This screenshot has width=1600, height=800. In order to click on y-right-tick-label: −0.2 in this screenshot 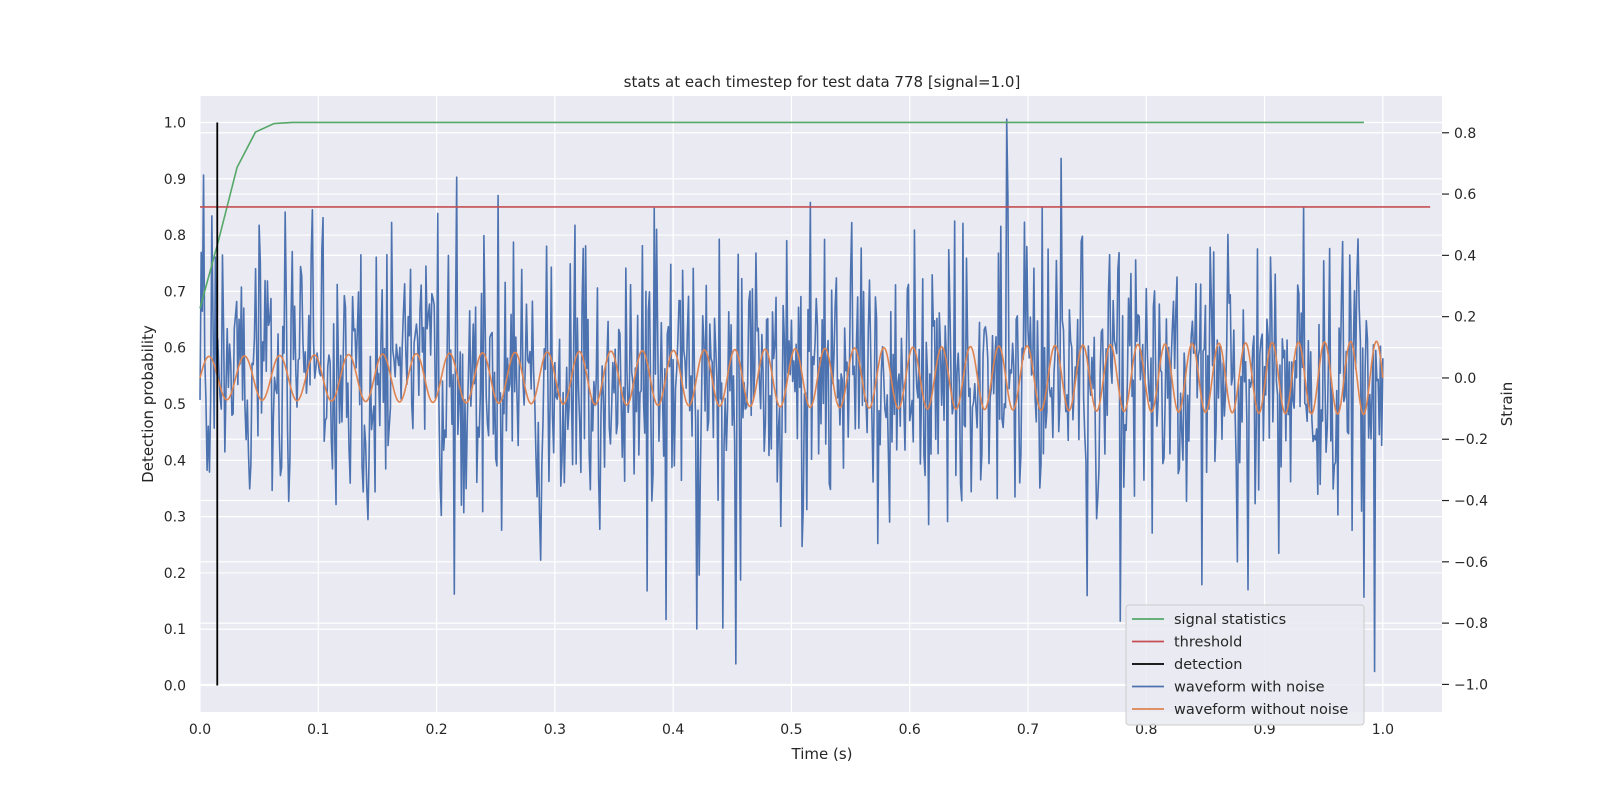, I will do `click(1471, 440)`.